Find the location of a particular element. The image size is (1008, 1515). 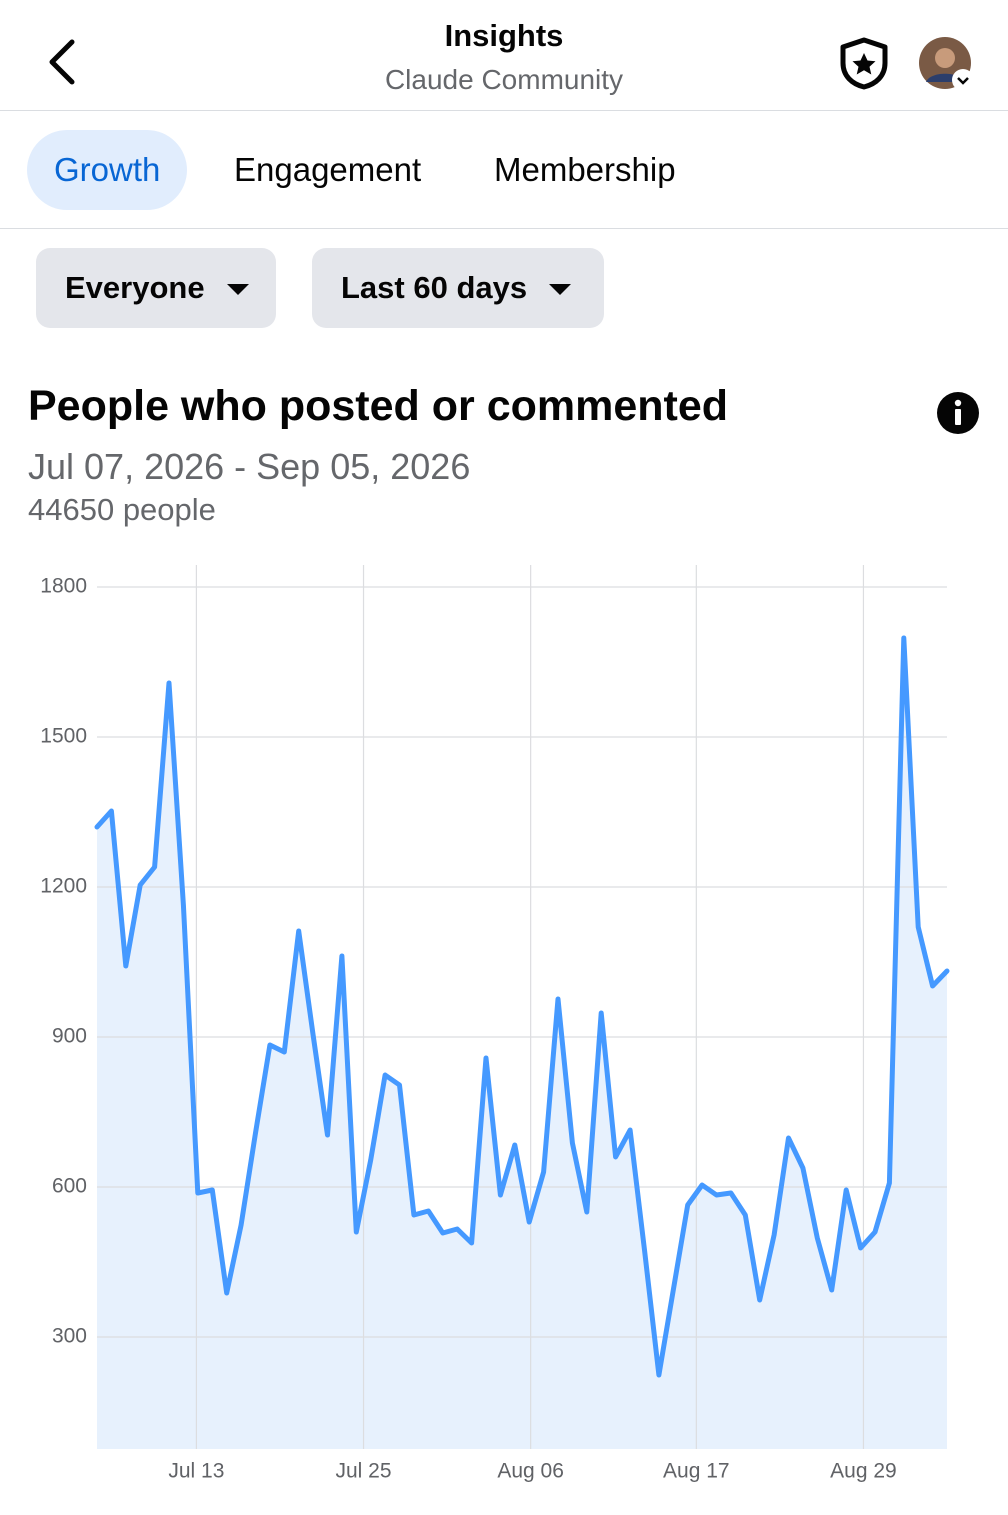

tab: Growth is located at coordinates (107, 170).